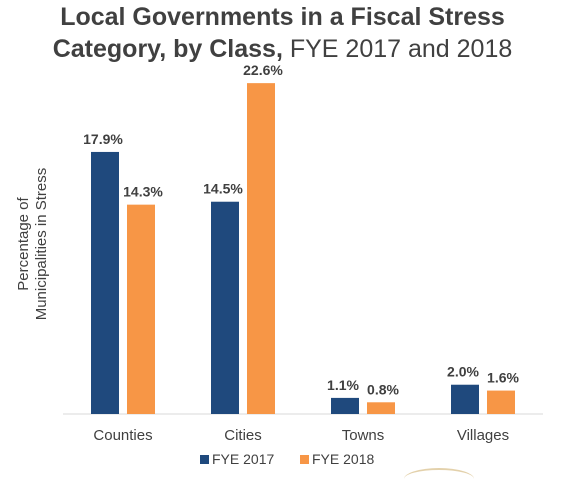  What do you see at coordinates (343, 385) in the screenshot?
I see `data-label: 1.1%` at bounding box center [343, 385].